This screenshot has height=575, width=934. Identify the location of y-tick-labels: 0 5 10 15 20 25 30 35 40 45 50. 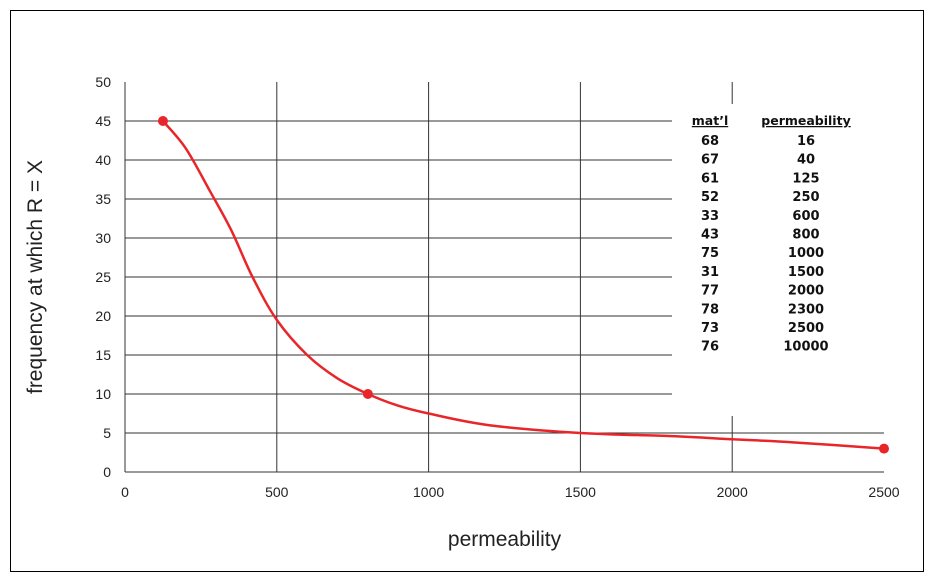
(103, 277).